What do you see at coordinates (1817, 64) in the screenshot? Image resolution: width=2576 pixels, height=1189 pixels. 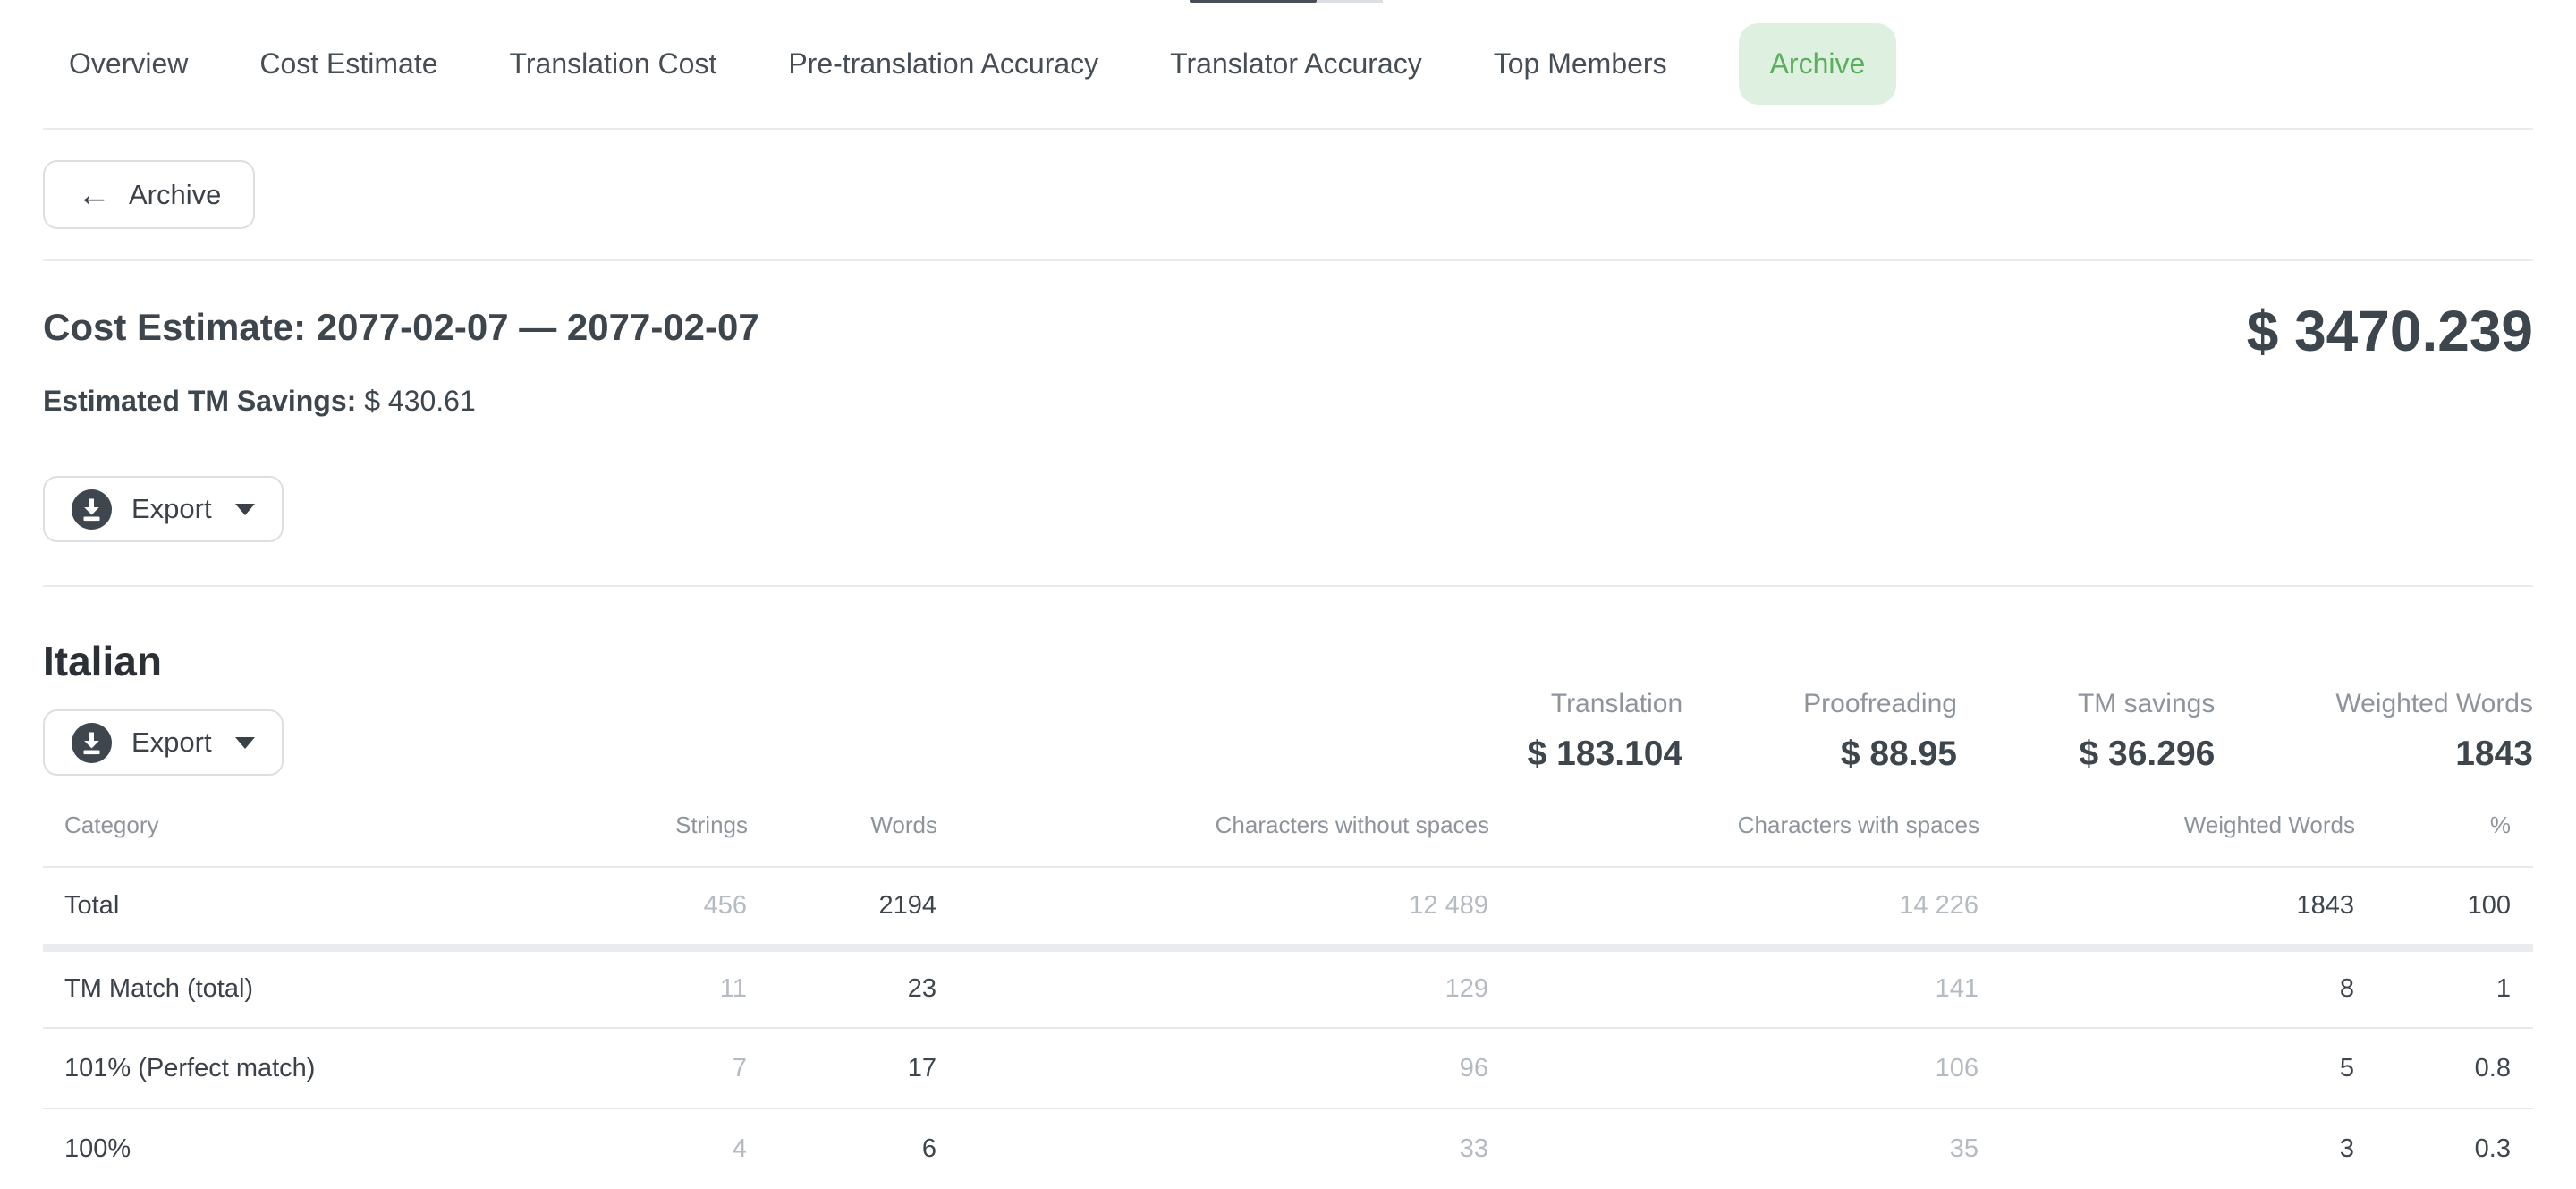 I see `tab-archive-active: Archive` at bounding box center [1817, 64].